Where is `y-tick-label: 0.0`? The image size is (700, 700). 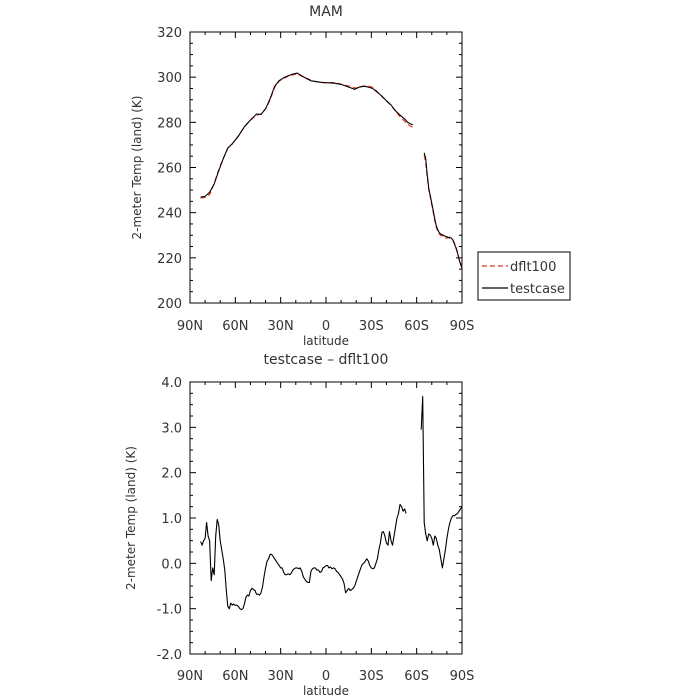
y-tick-label: 0.0 is located at coordinates (171, 564).